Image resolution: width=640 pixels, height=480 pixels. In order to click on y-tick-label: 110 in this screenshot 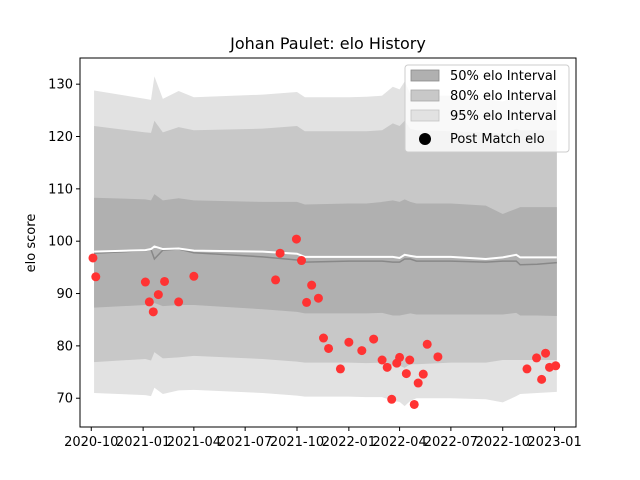, I will do `click(60, 189)`.